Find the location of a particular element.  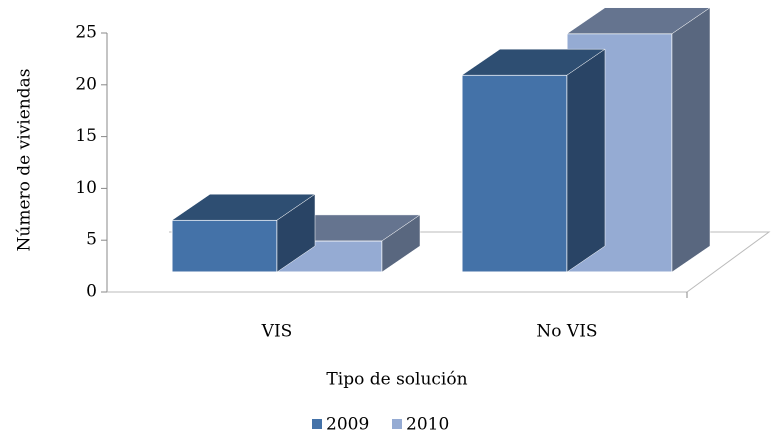

legend-label: 2009 is located at coordinates (347, 424).